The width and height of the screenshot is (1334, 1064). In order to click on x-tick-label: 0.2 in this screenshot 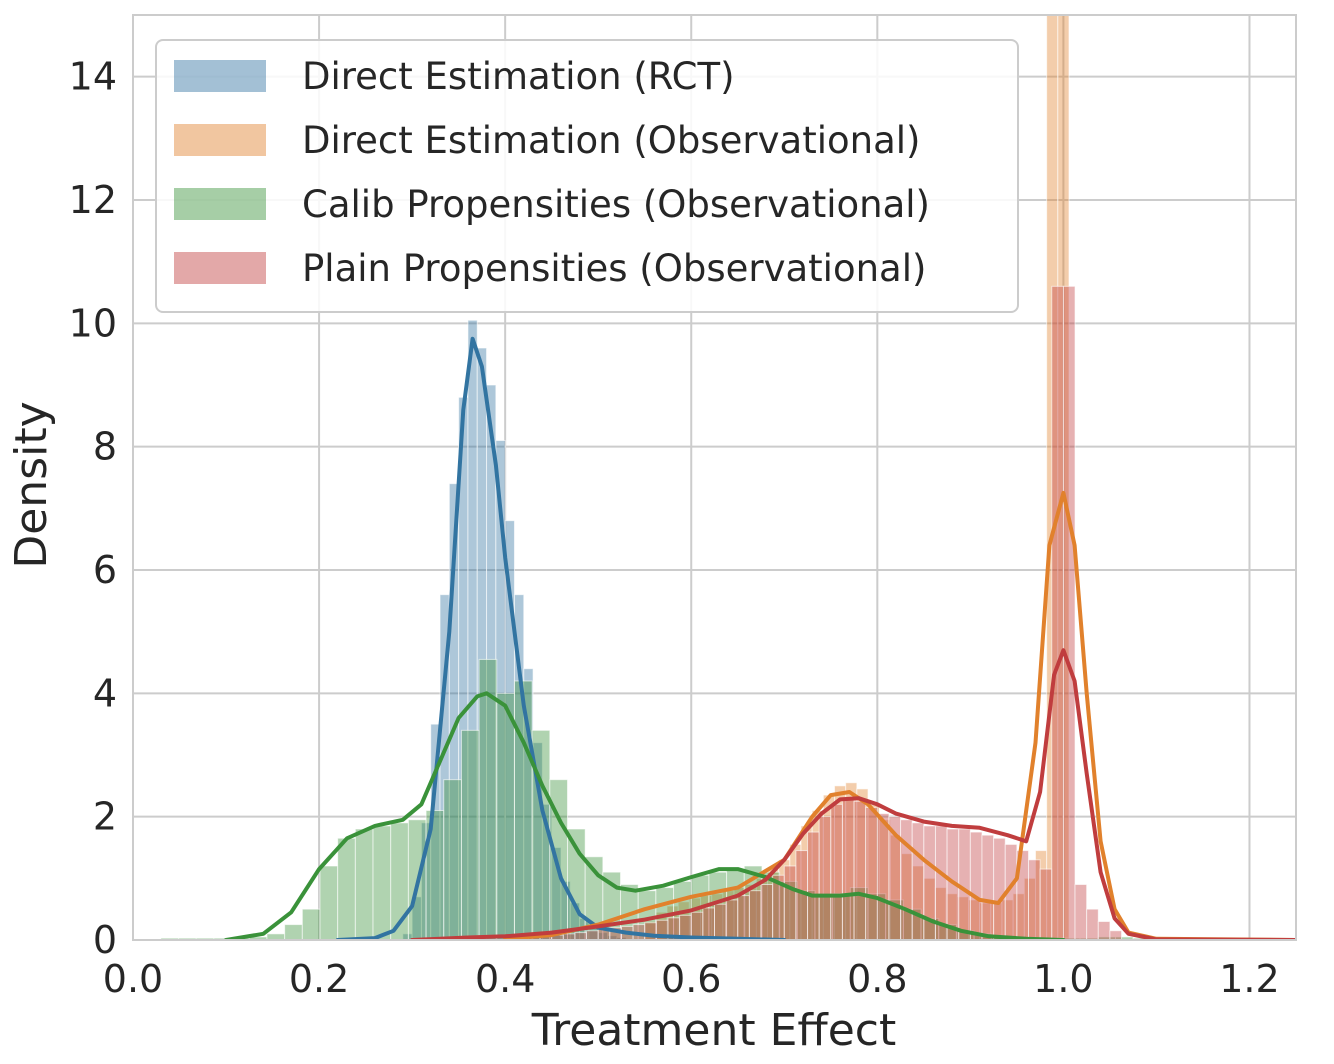, I will do `click(319, 979)`.